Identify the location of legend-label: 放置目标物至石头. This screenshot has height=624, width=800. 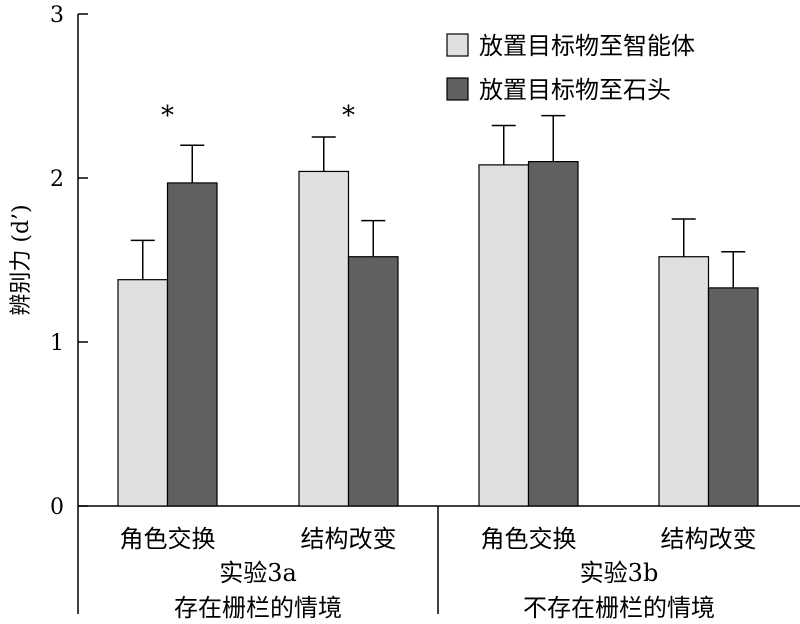
(575, 90).